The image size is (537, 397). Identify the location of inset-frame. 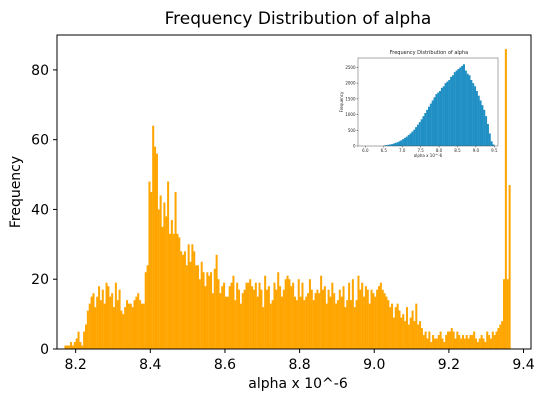
(428, 102).